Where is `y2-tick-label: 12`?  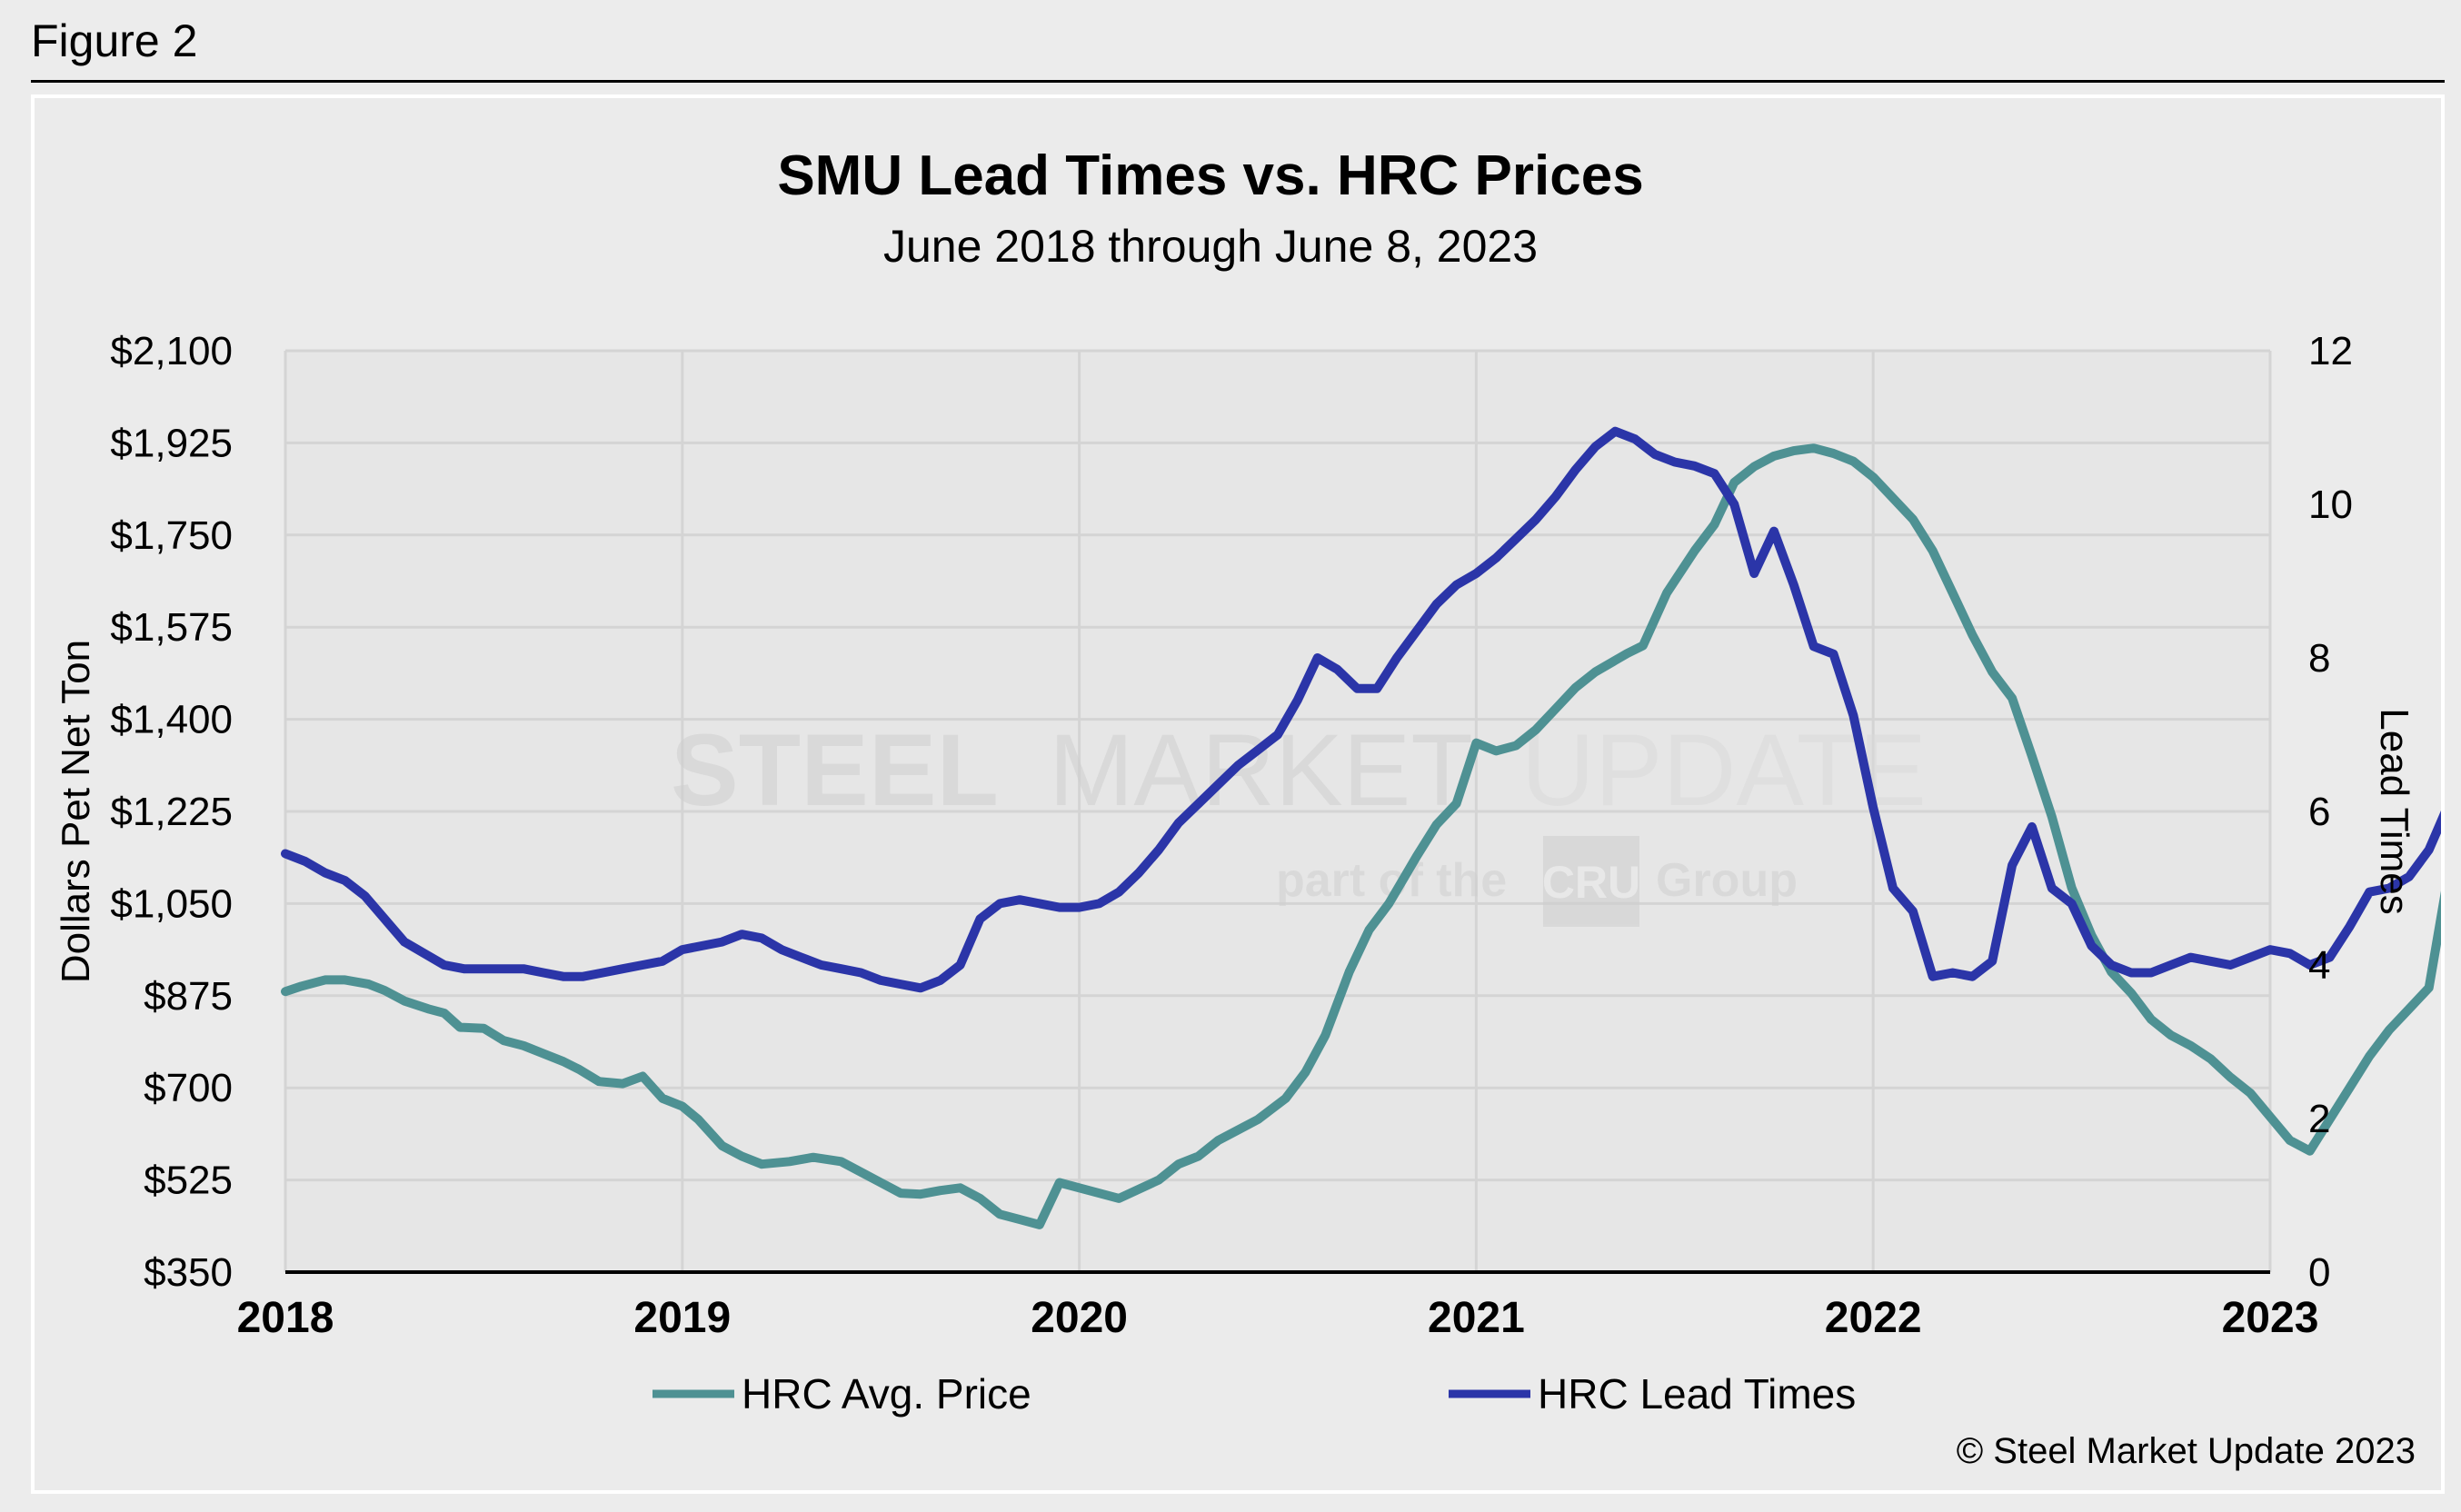 y2-tick-label: 12 is located at coordinates (2330, 351).